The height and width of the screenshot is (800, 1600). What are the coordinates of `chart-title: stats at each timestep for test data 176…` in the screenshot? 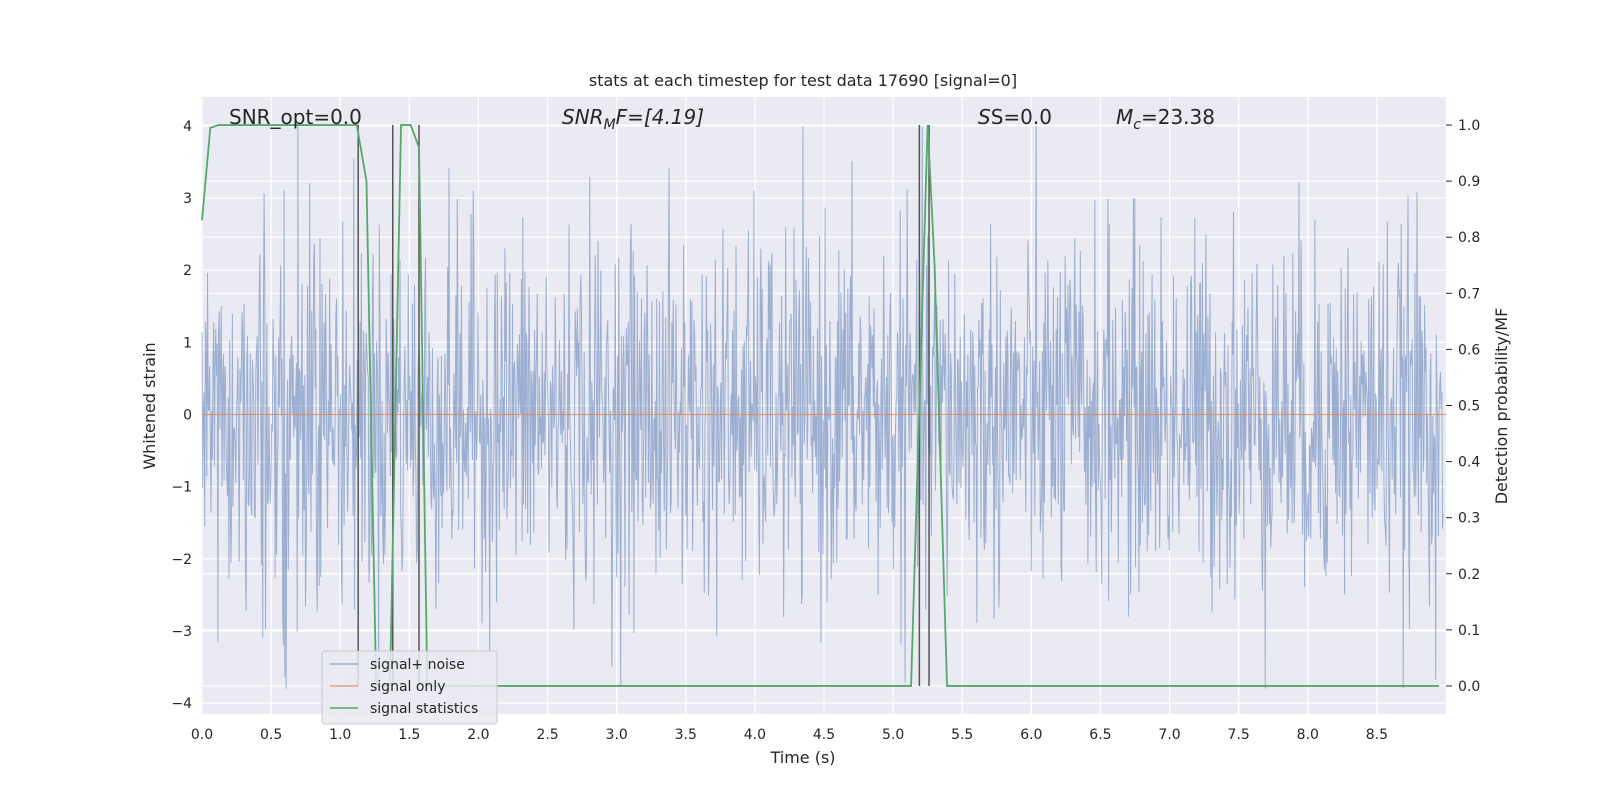 It's located at (803, 80).